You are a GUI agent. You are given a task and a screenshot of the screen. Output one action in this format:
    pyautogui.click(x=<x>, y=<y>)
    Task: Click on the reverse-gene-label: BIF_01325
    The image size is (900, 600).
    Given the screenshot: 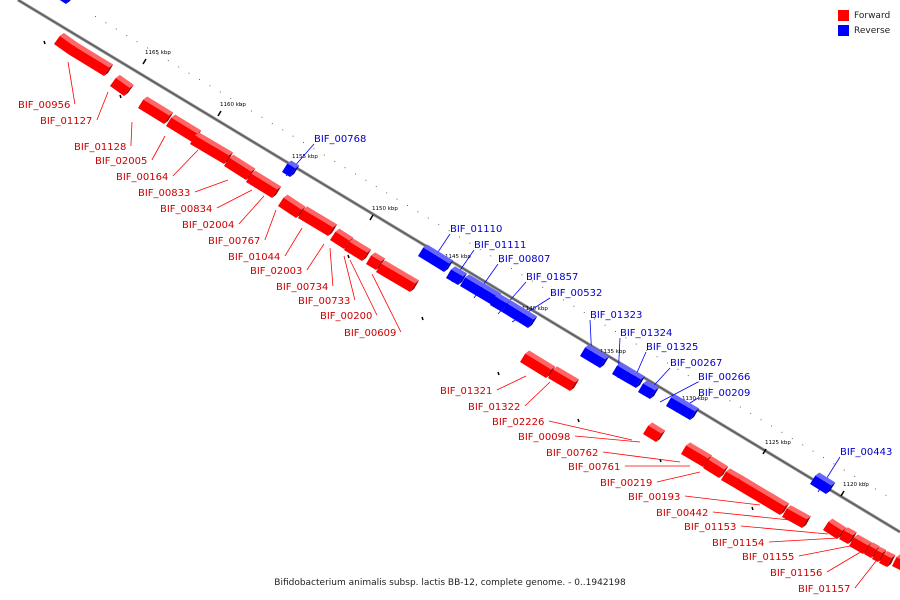 What is the action you would take?
    pyautogui.click(x=672, y=347)
    